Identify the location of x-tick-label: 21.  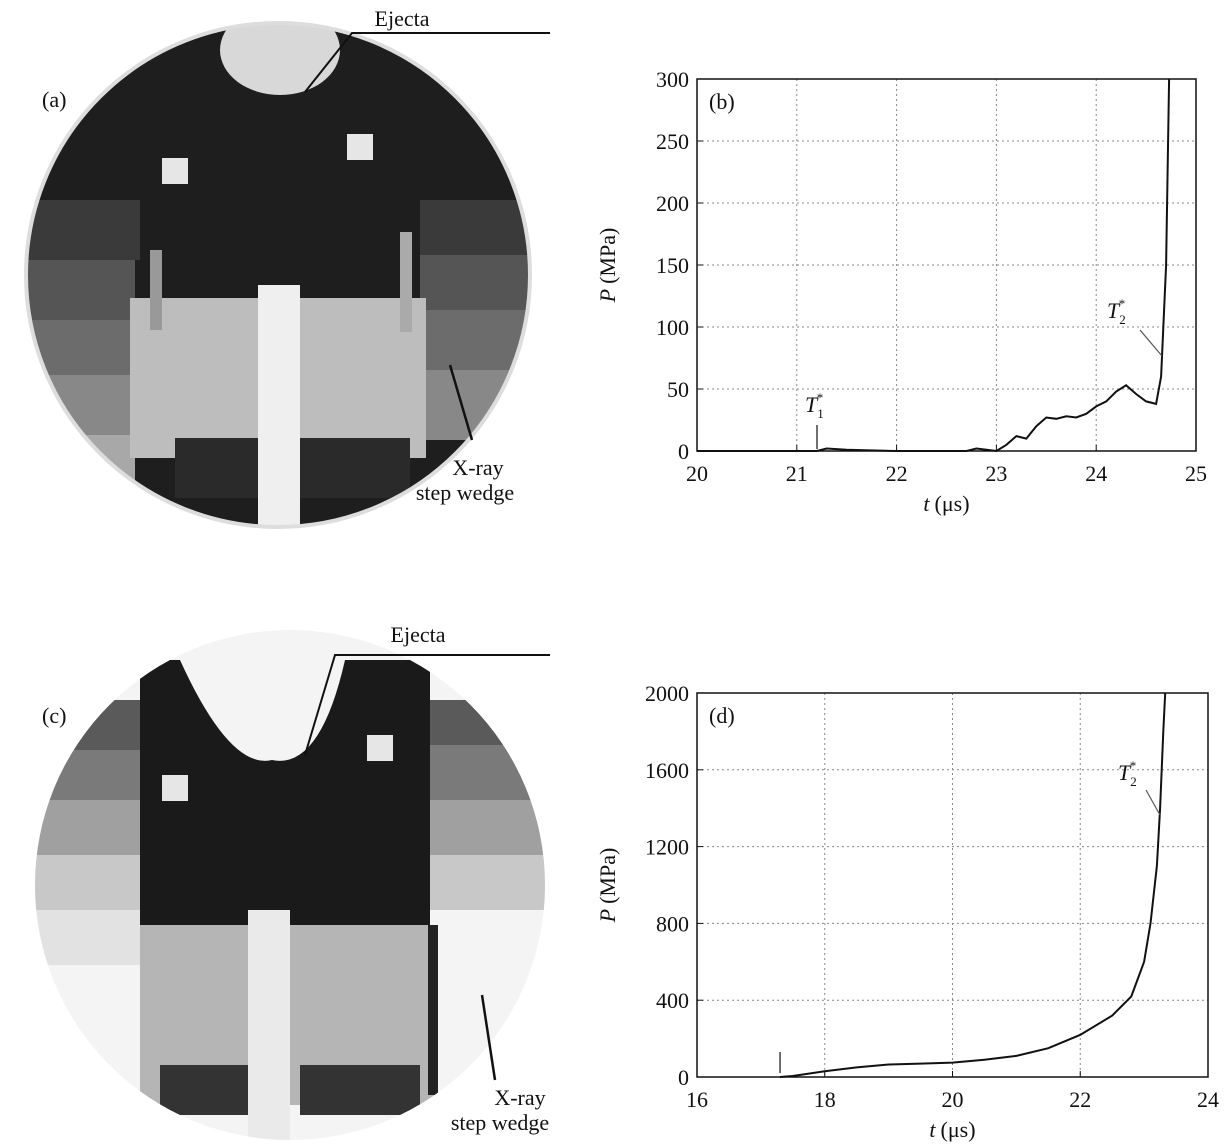
(797, 473).